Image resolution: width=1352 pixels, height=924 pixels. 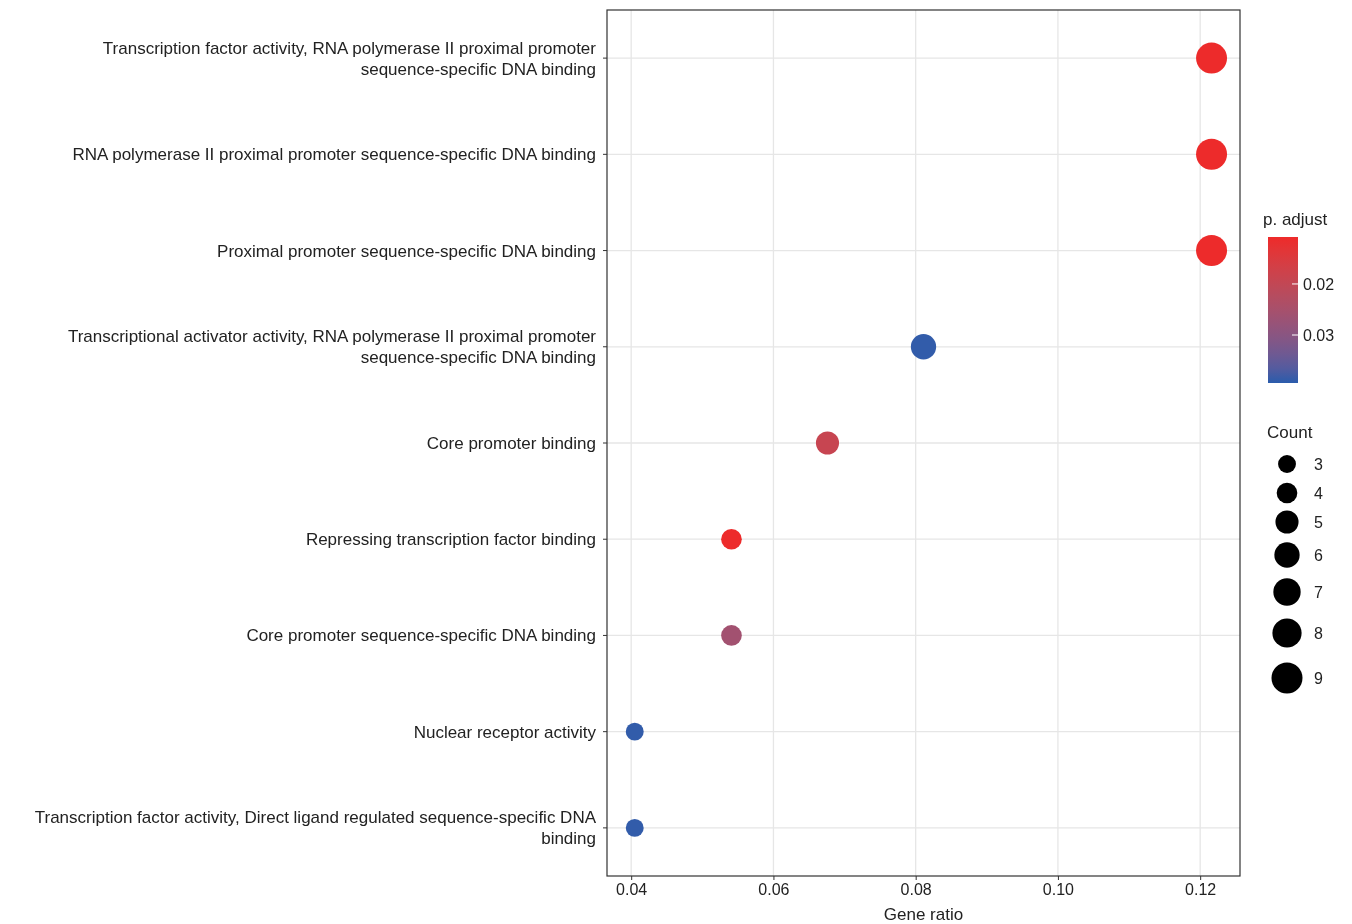 I want to click on y-tick-label: Core promoter binding, so click(x=511, y=443).